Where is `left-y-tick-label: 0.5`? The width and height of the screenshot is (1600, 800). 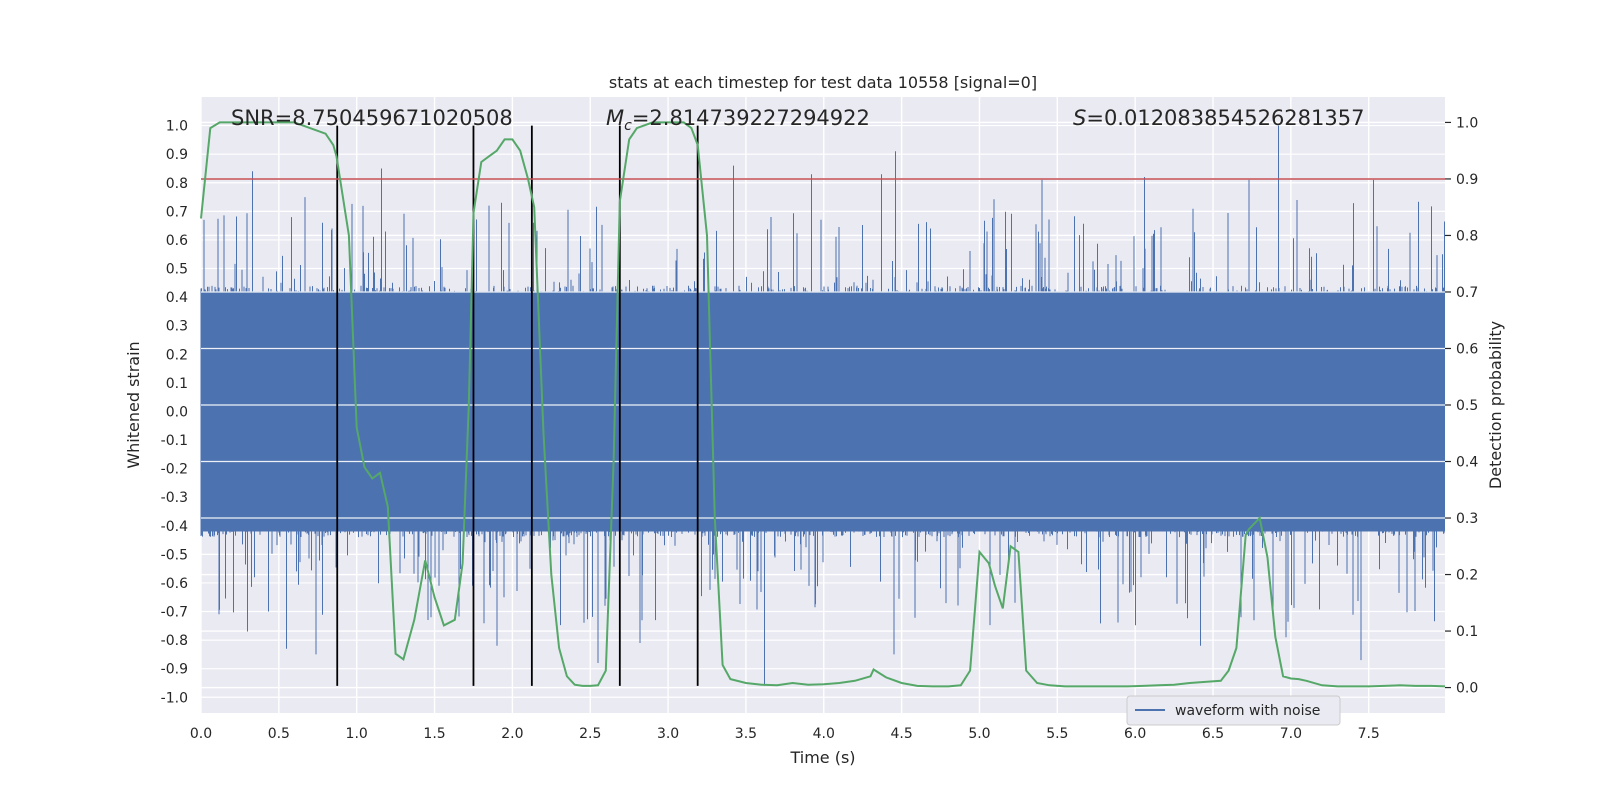 left-y-tick-label: 0.5 is located at coordinates (177, 270).